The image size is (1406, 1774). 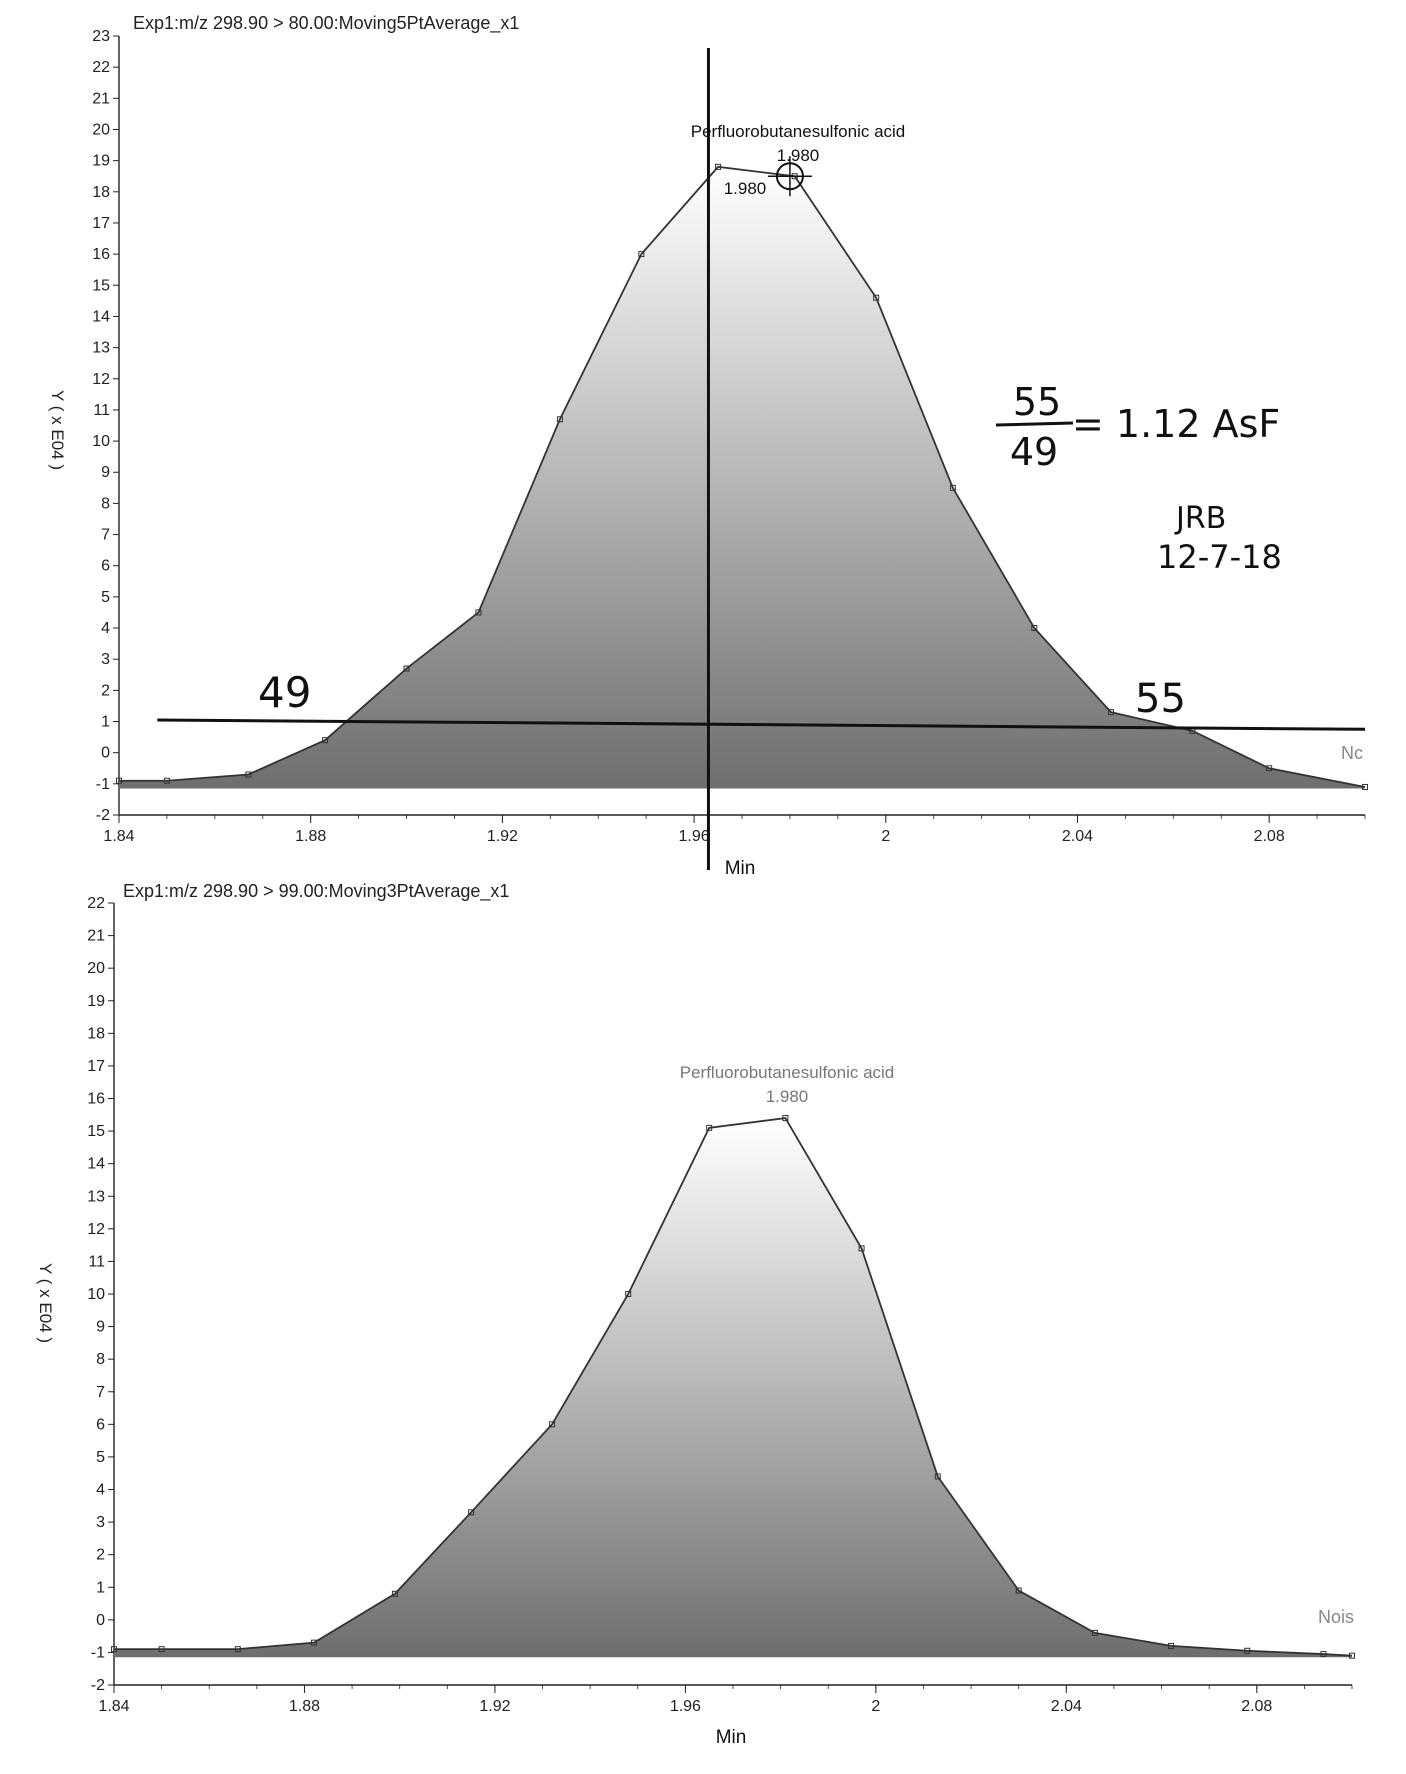 What do you see at coordinates (100, 1555) in the screenshot?
I see `y-tick-label: 2` at bounding box center [100, 1555].